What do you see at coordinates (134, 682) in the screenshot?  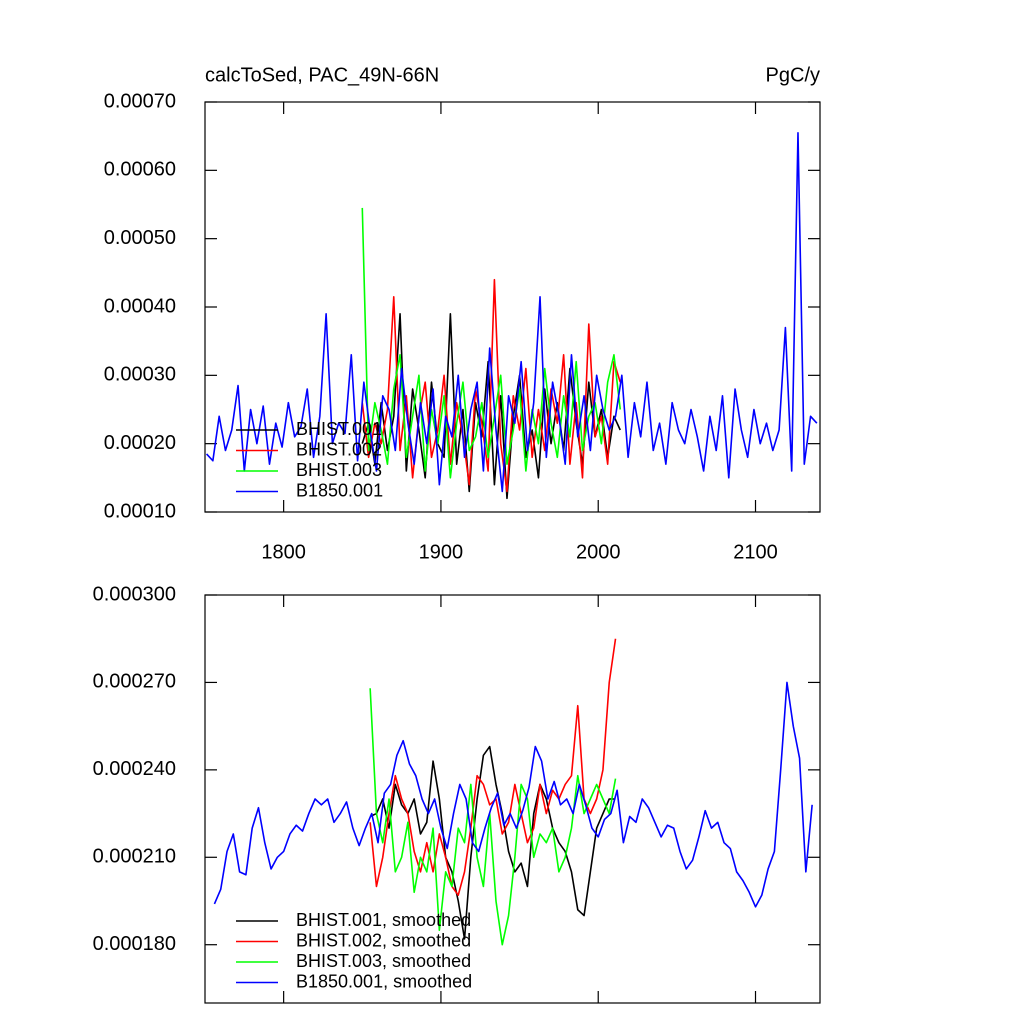 I see `y-tick-label: 0.000270` at bounding box center [134, 682].